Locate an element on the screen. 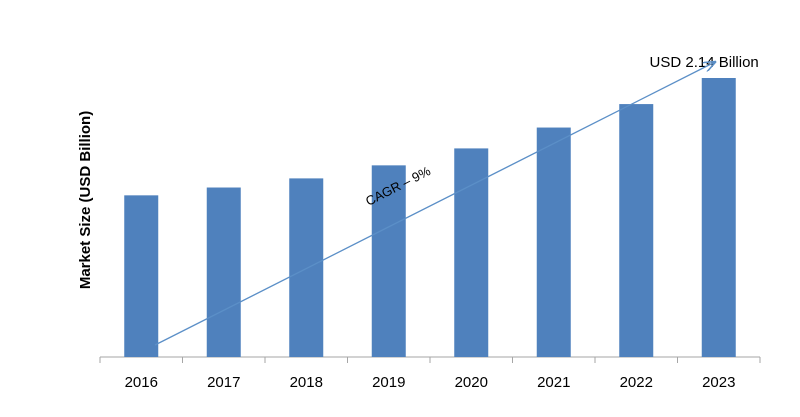 The width and height of the screenshot is (800, 417). x-tick-label: 2019 is located at coordinates (388, 382).